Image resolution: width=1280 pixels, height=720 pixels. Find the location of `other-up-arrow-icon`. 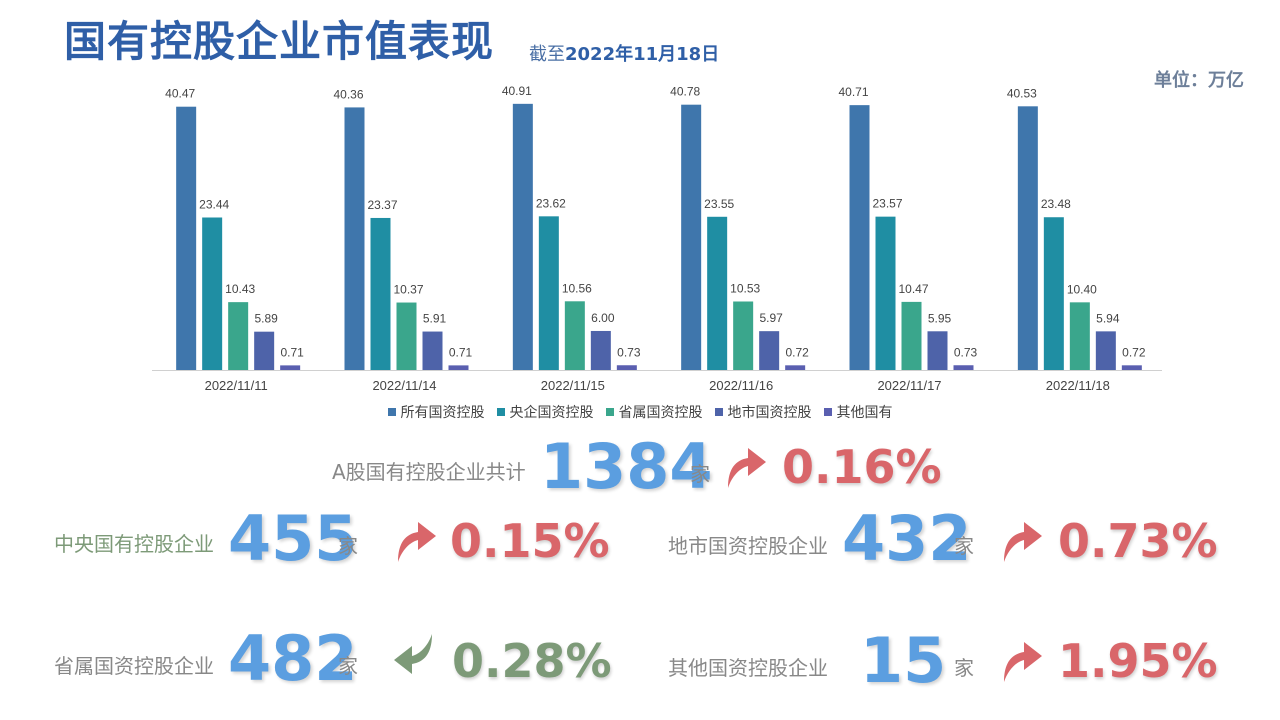

other-up-arrow-icon is located at coordinates (1023, 662).